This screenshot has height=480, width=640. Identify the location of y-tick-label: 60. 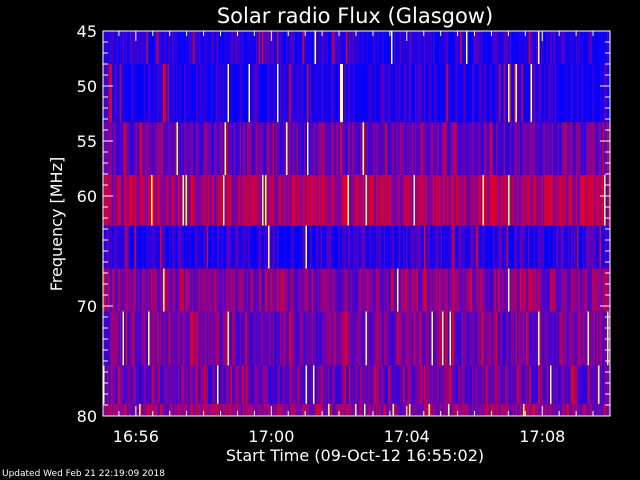
(87, 196).